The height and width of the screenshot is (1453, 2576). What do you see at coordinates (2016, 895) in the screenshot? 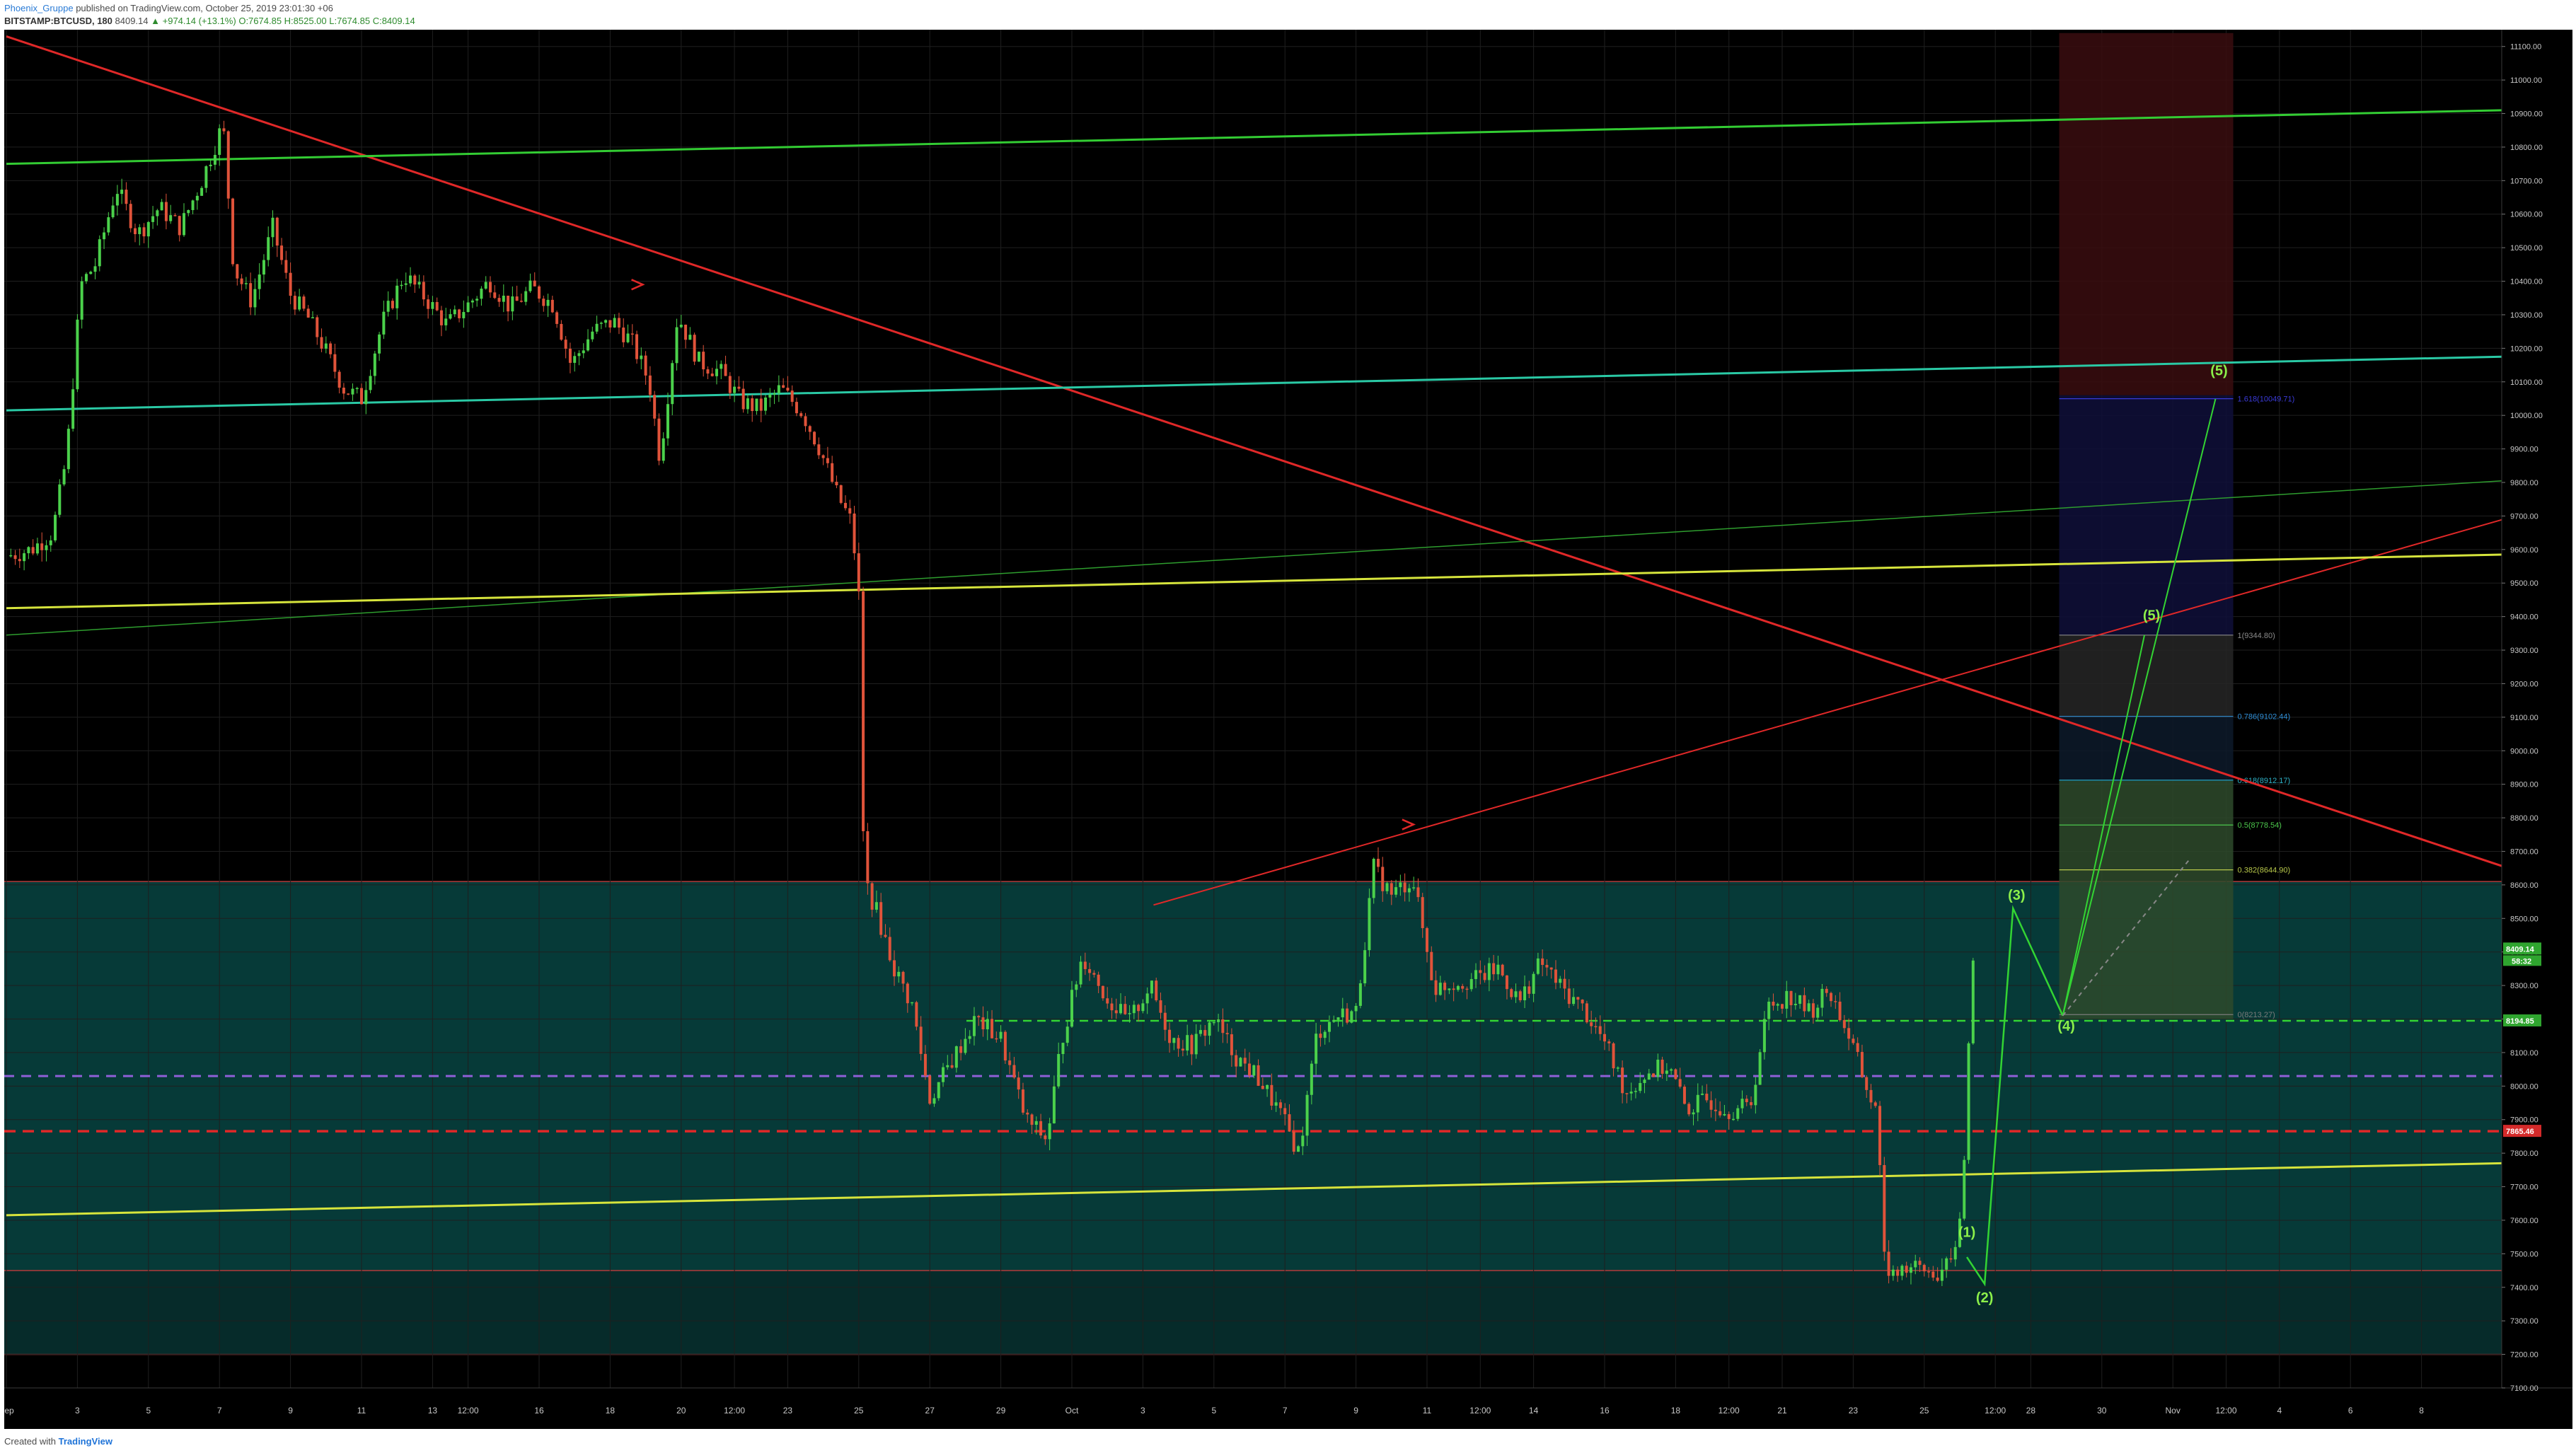
I see `wave-label: (3)` at bounding box center [2016, 895].